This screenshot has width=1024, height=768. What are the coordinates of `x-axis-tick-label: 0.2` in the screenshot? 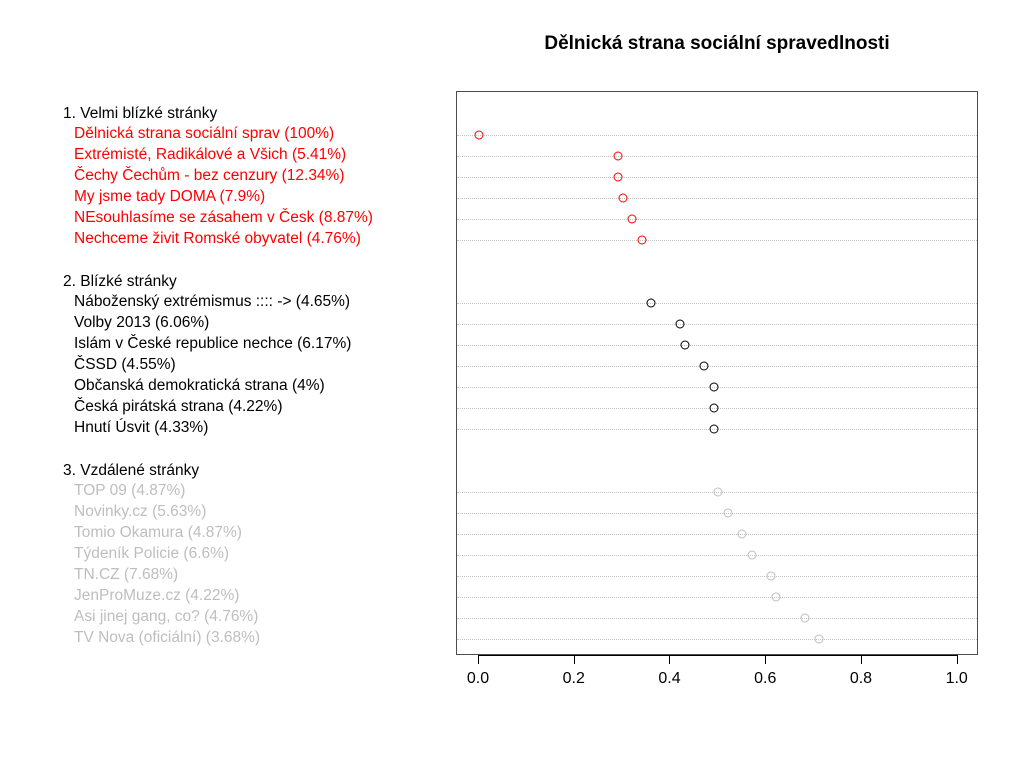 It's located at (573, 678).